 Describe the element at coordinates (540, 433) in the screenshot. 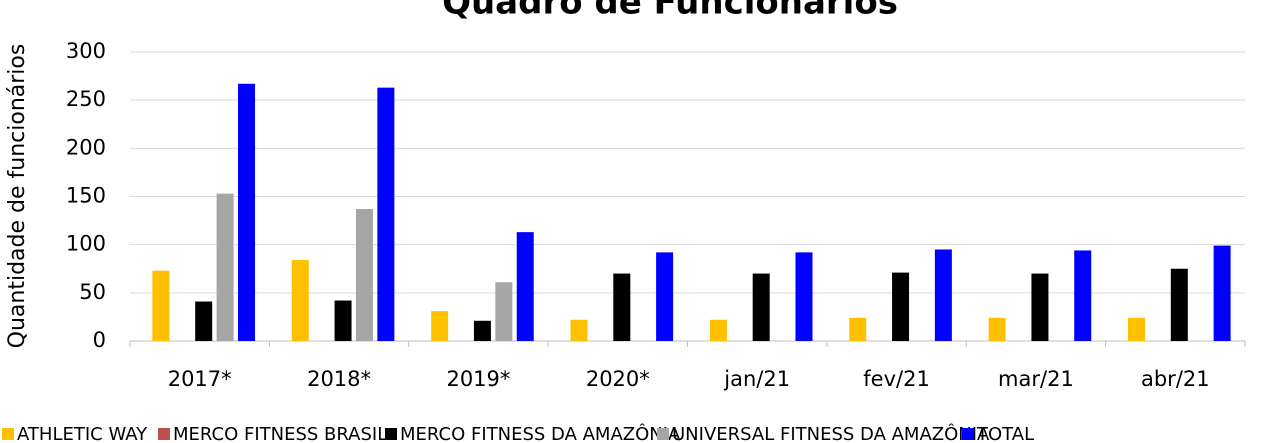

I see `legend-label: MERCO FITNESS DA AMAZÔNIA` at that location.